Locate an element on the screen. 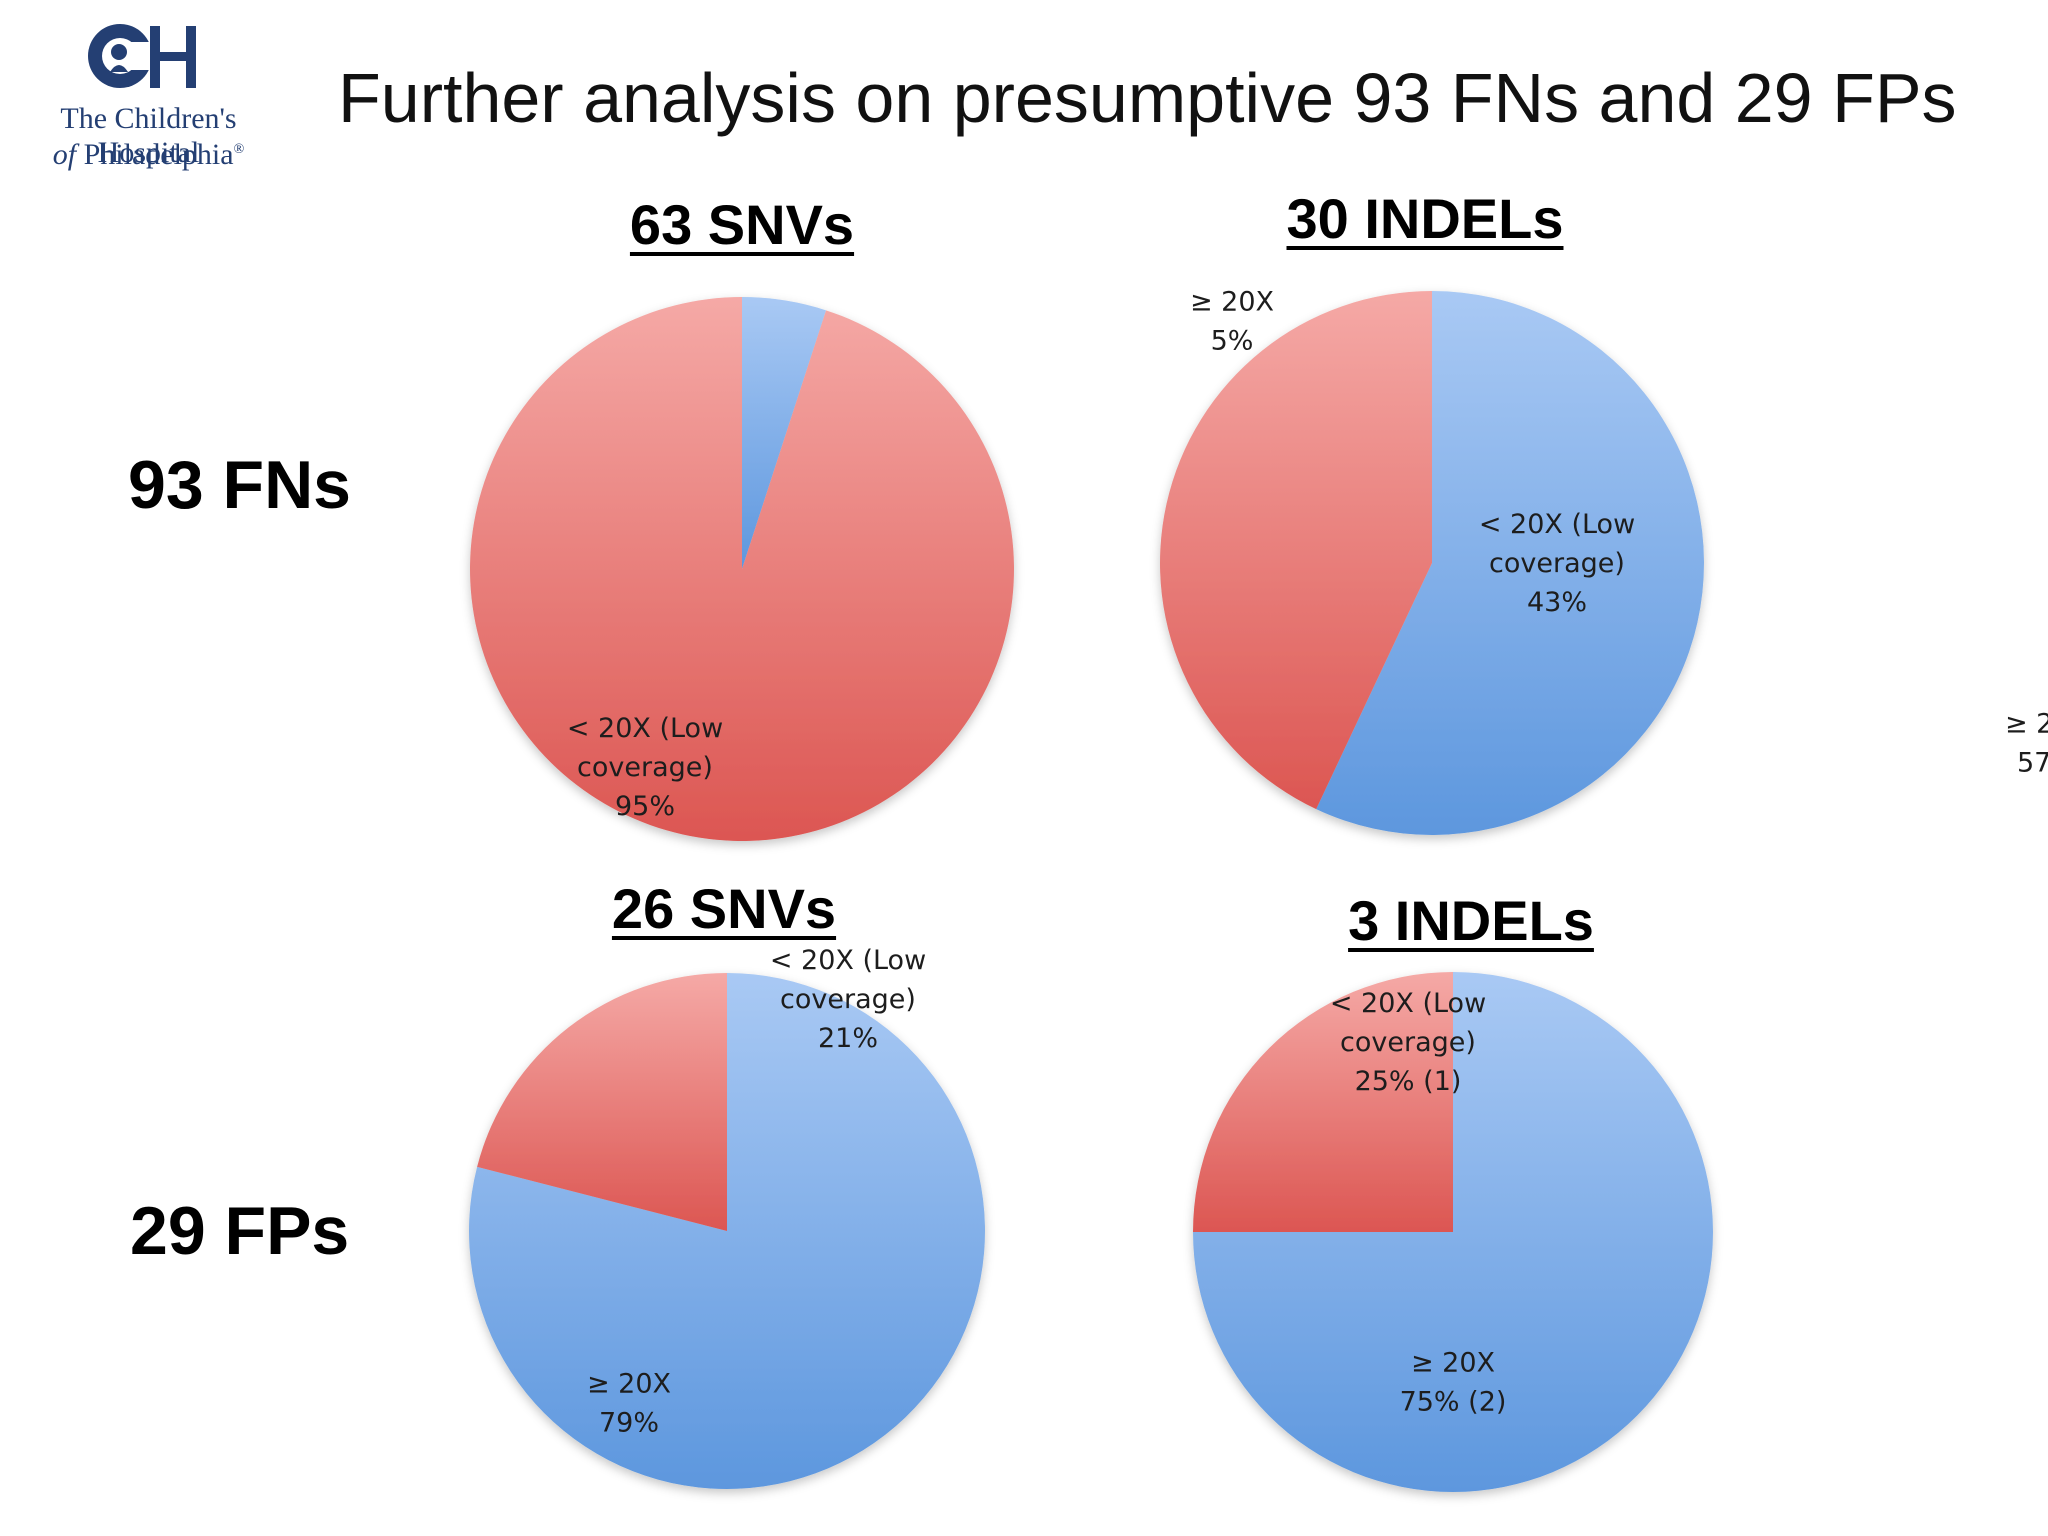  logo-name-line2: of Philadelphia® is located at coordinates (148, 155).